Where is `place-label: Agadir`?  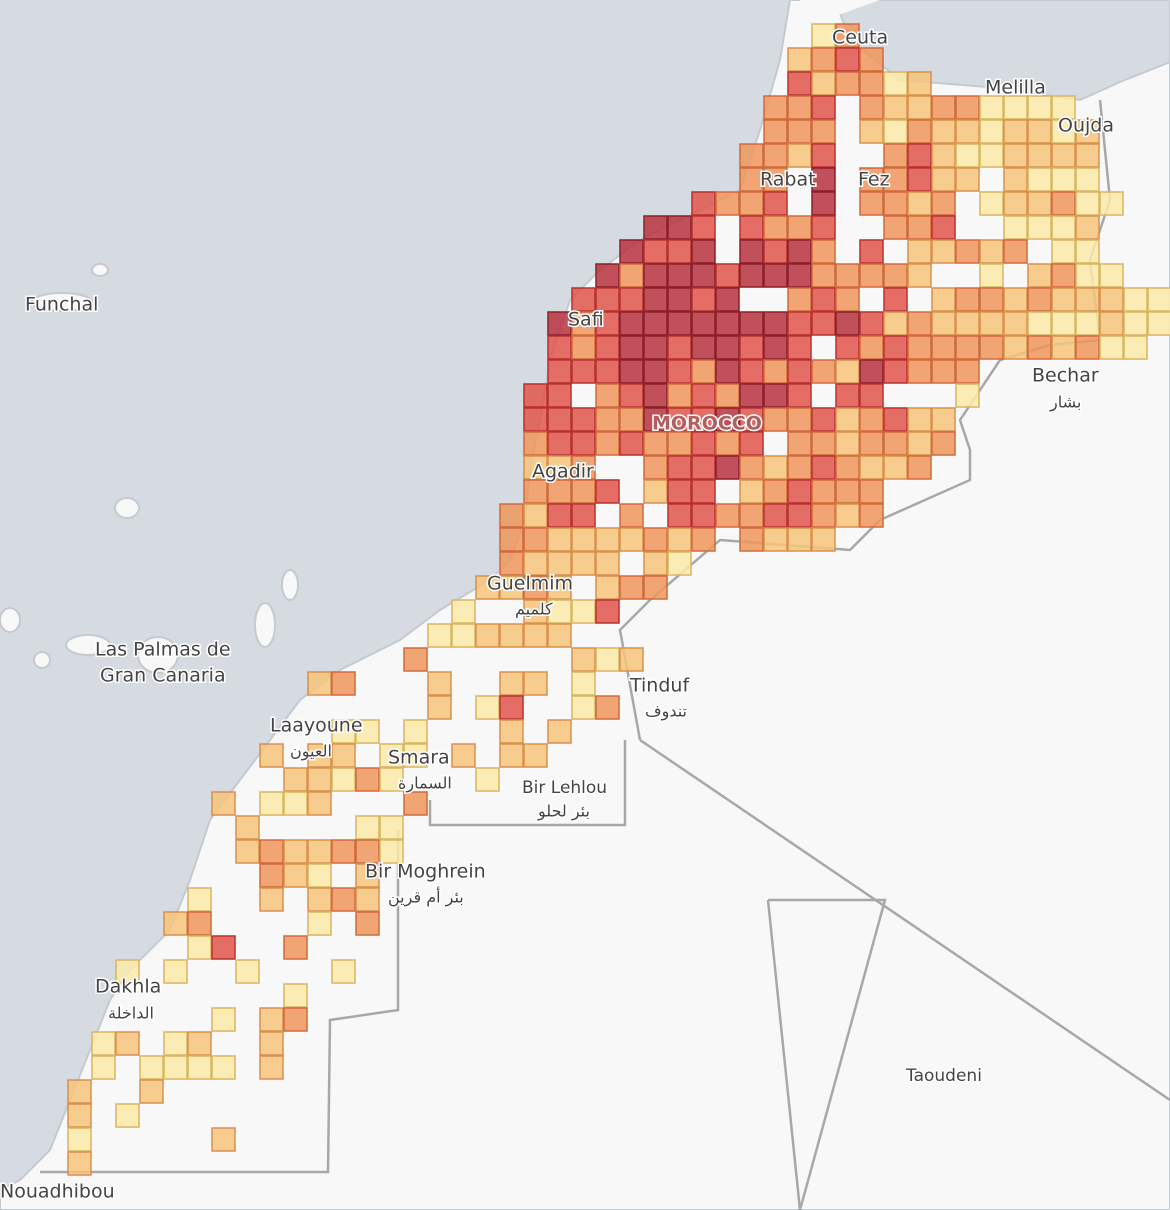
place-label: Agadir is located at coordinates (563, 472).